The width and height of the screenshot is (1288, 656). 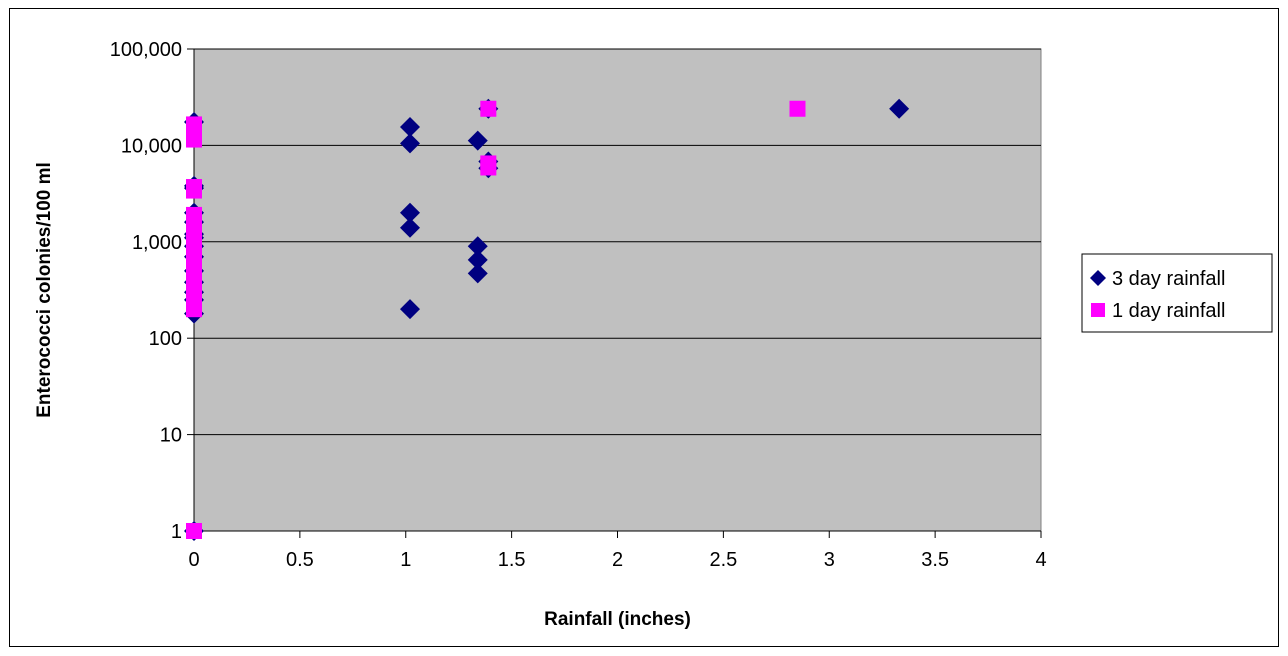 What do you see at coordinates (512, 560) in the screenshot?
I see `x-tick-label: 1.5` at bounding box center [512, 560].